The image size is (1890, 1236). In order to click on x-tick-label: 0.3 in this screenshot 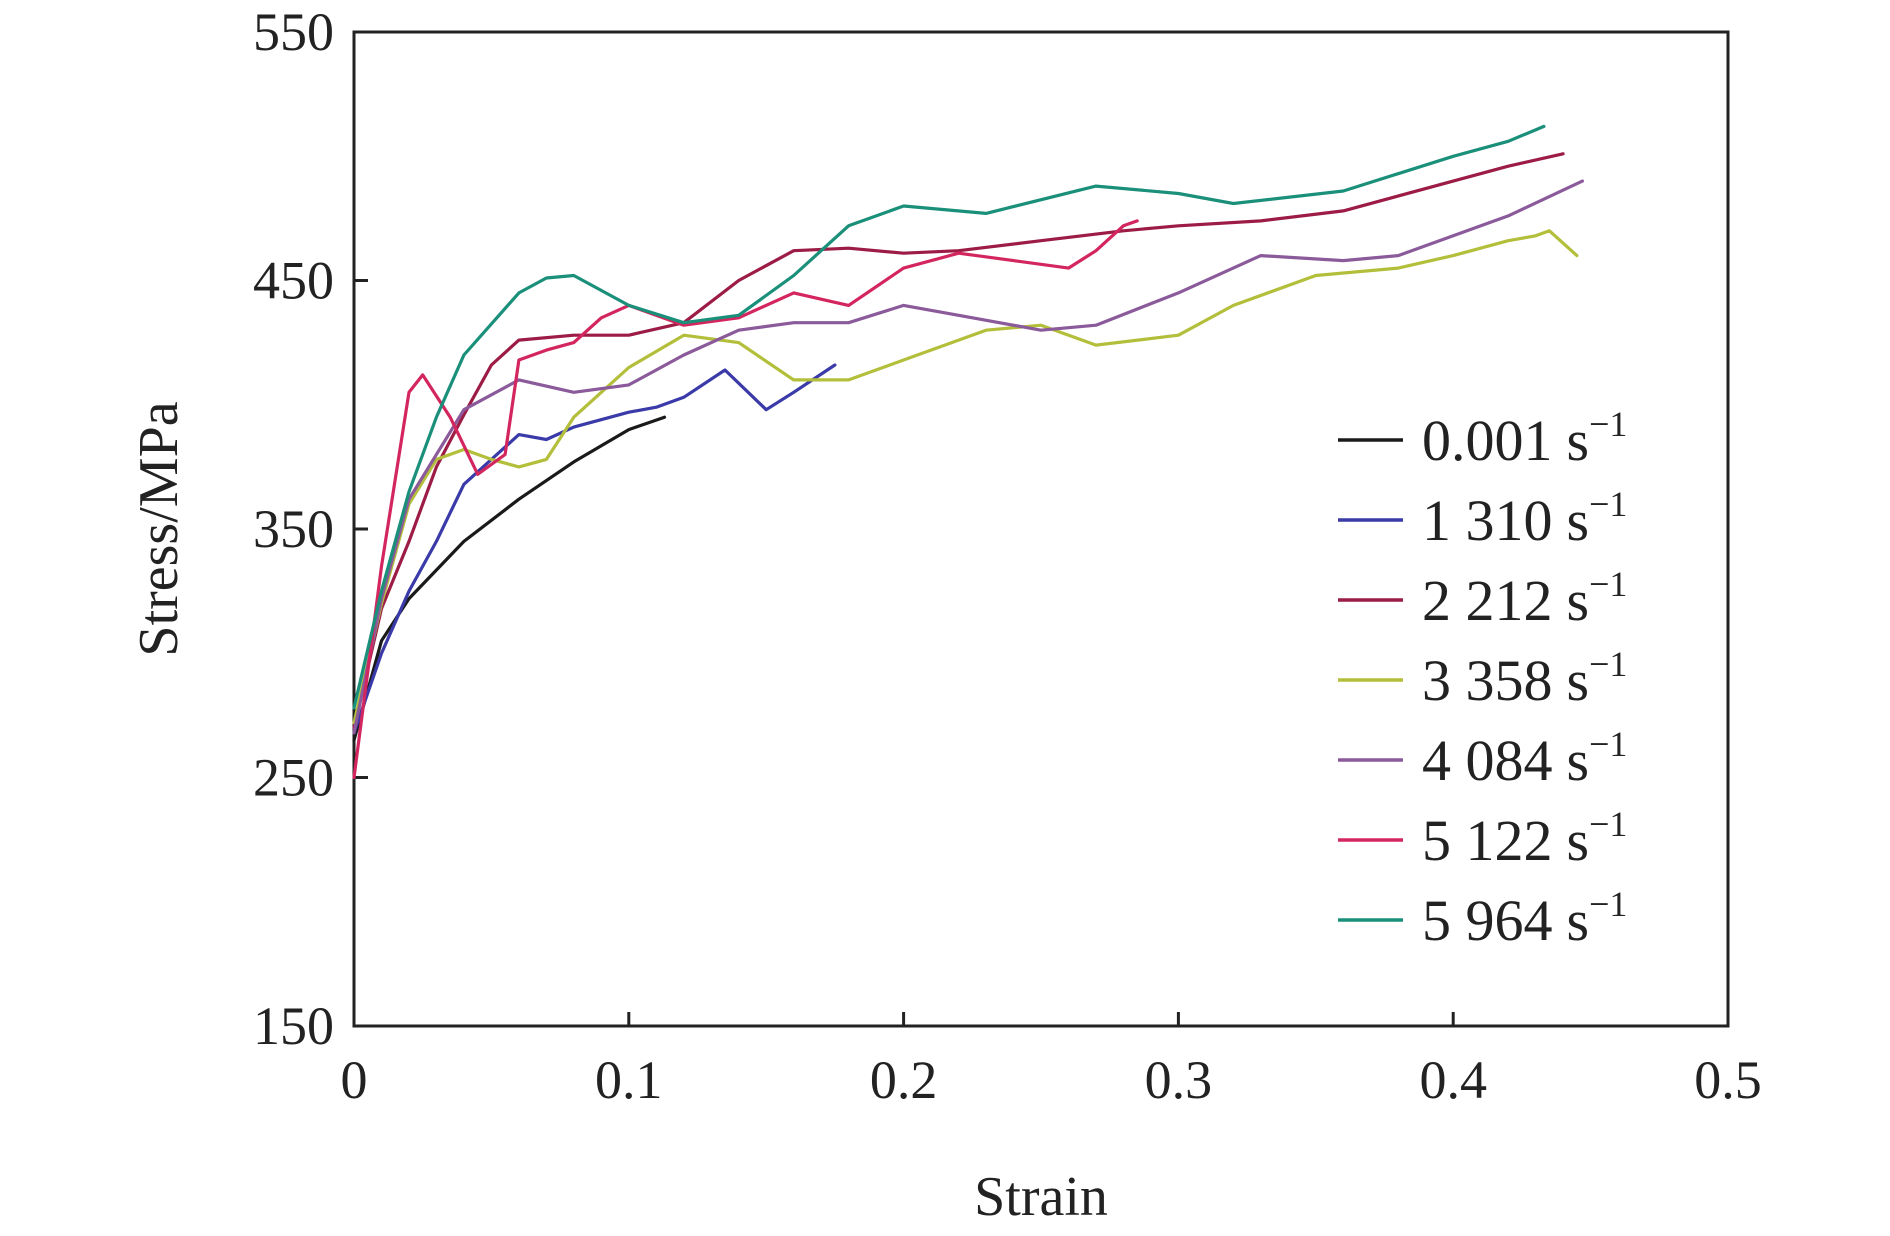, I will do `click(1179, 1080)`.